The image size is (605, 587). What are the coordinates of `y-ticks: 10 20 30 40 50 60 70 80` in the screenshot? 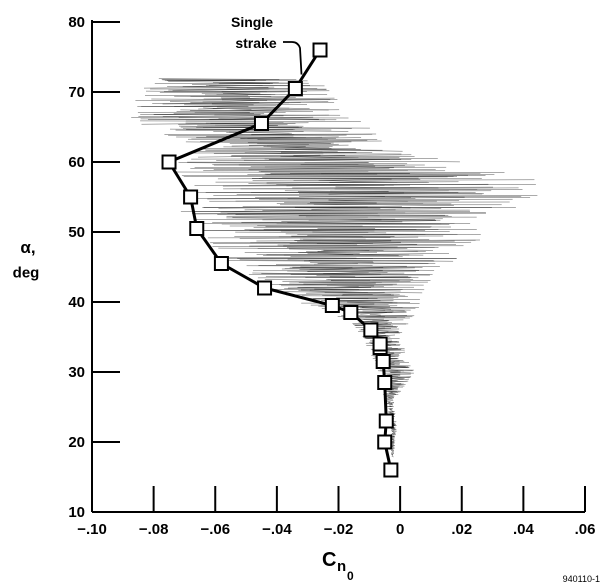 It's located at (94, 267).